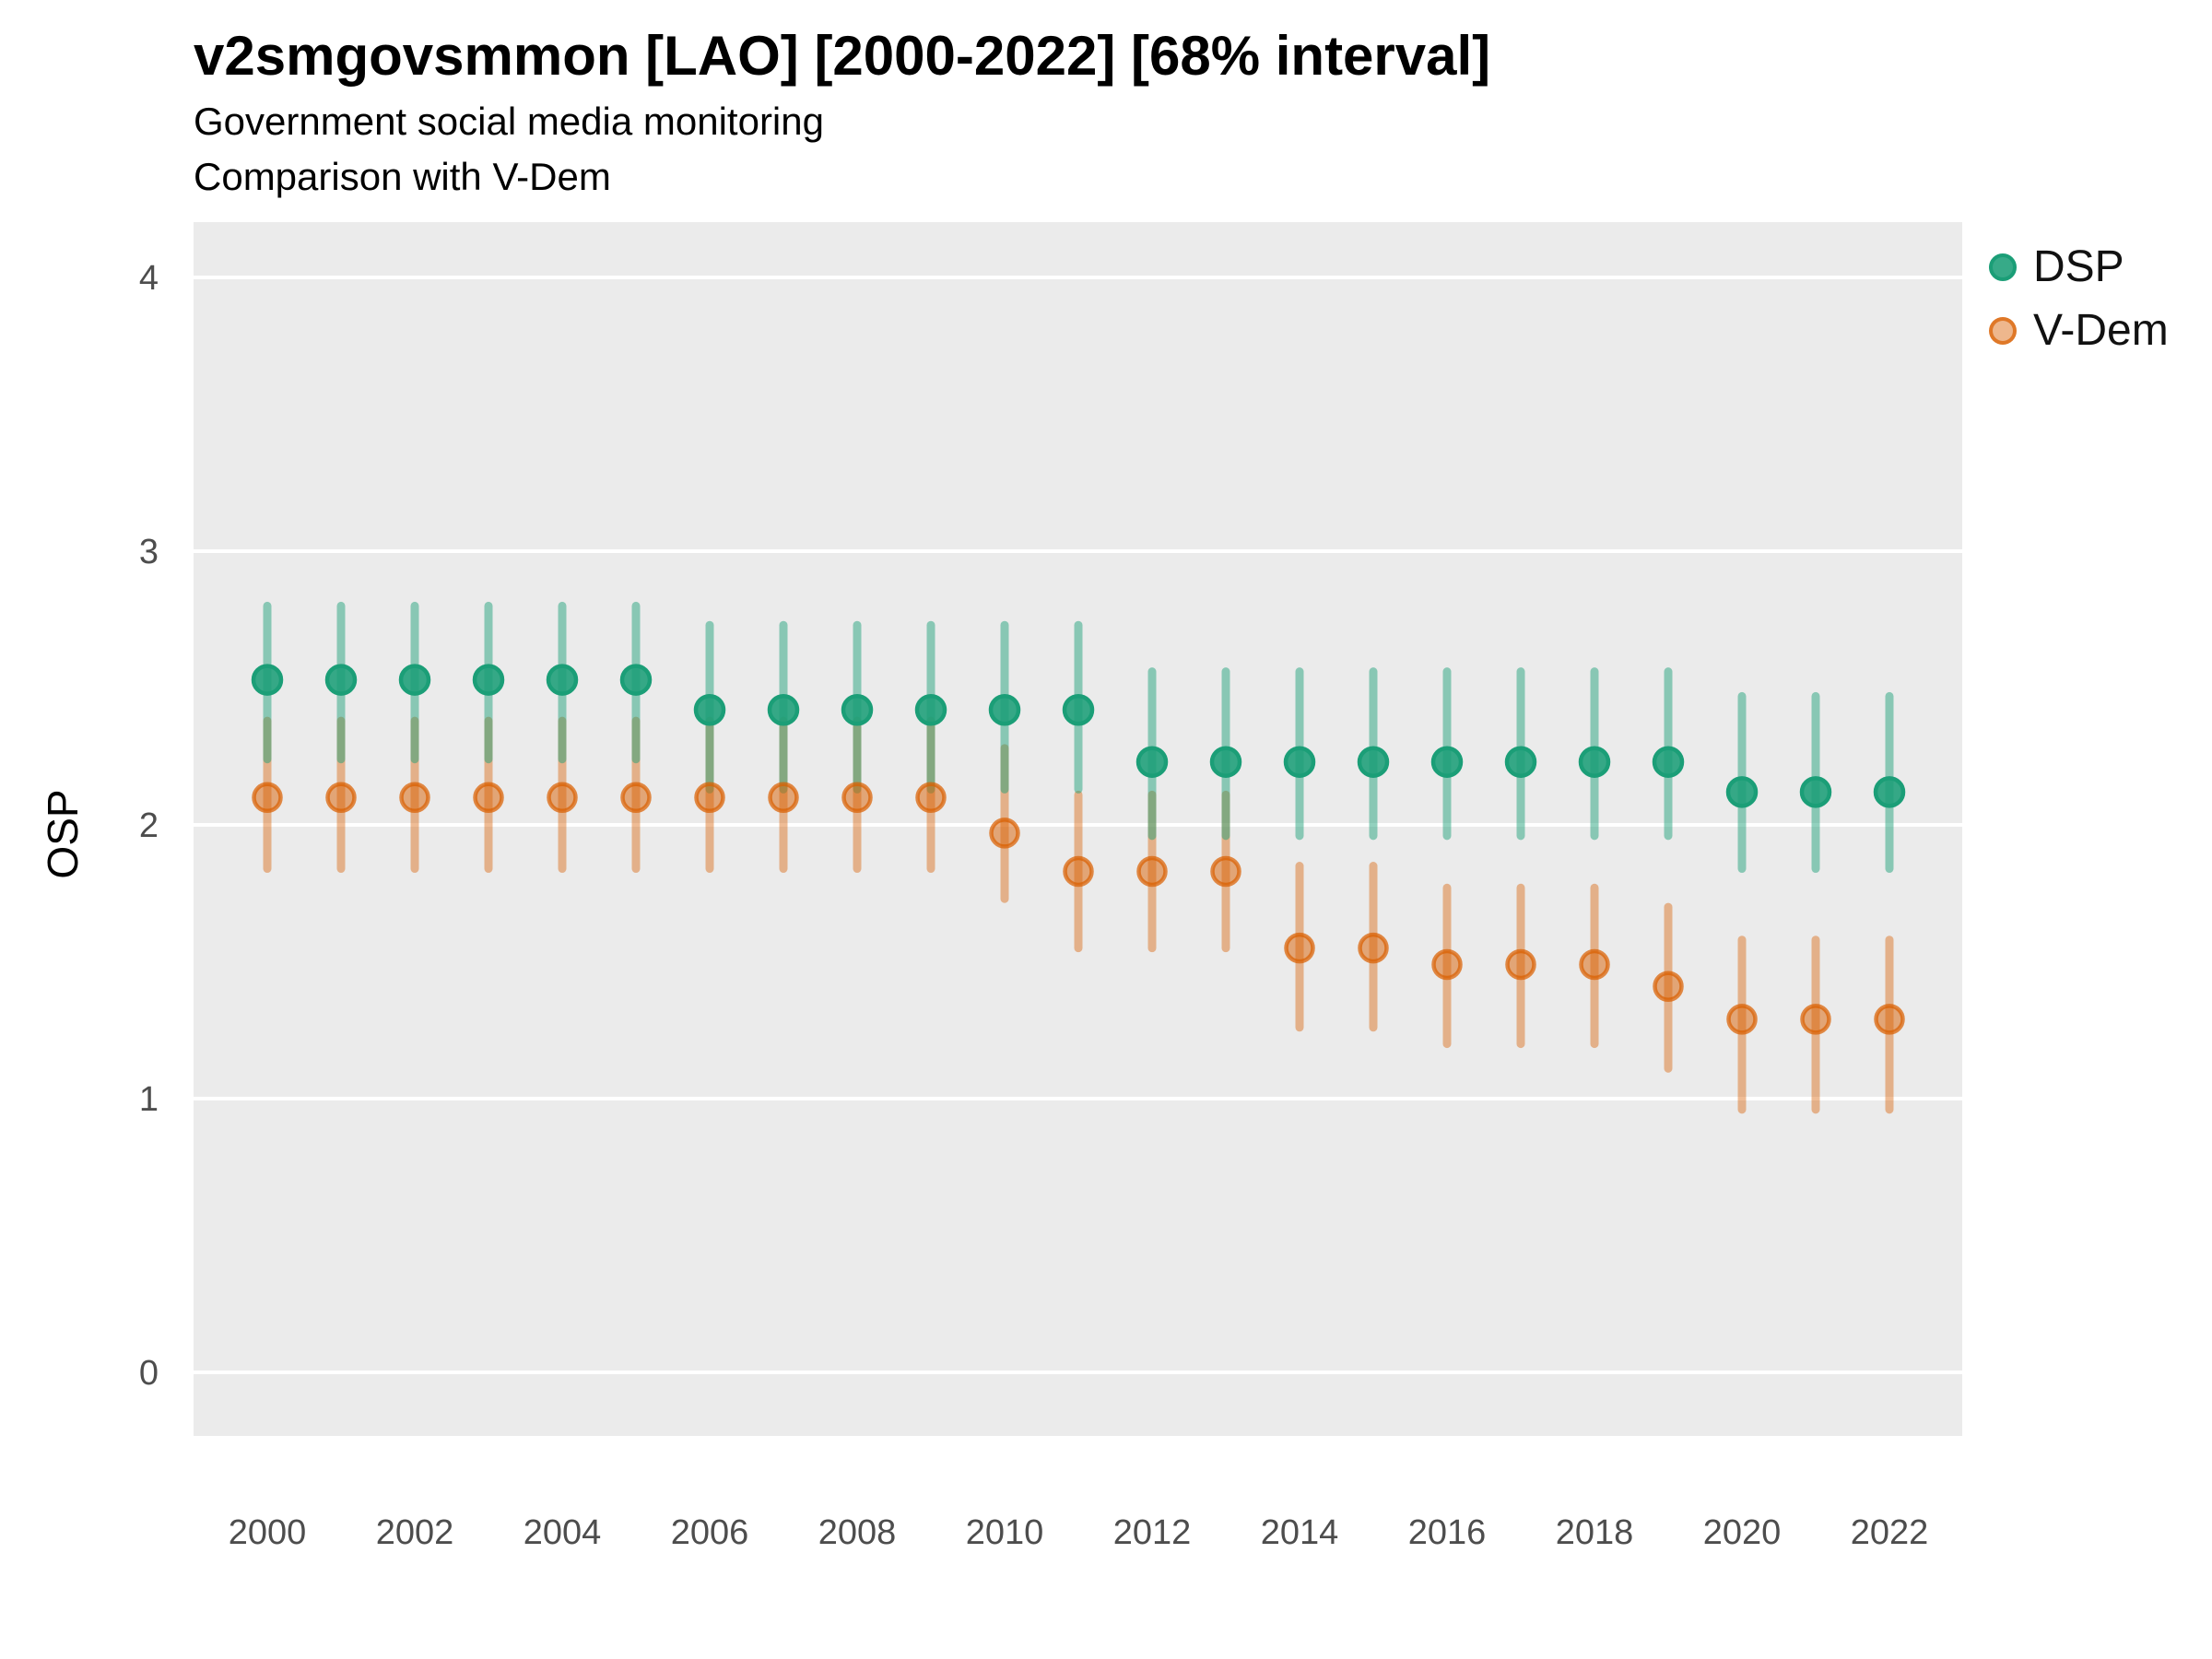 The image size is (2212, 1659). What do you see at coordinates (636, 680) in the screenshot?
I see `dsp-point-2005` at bounding box center [636, 680].